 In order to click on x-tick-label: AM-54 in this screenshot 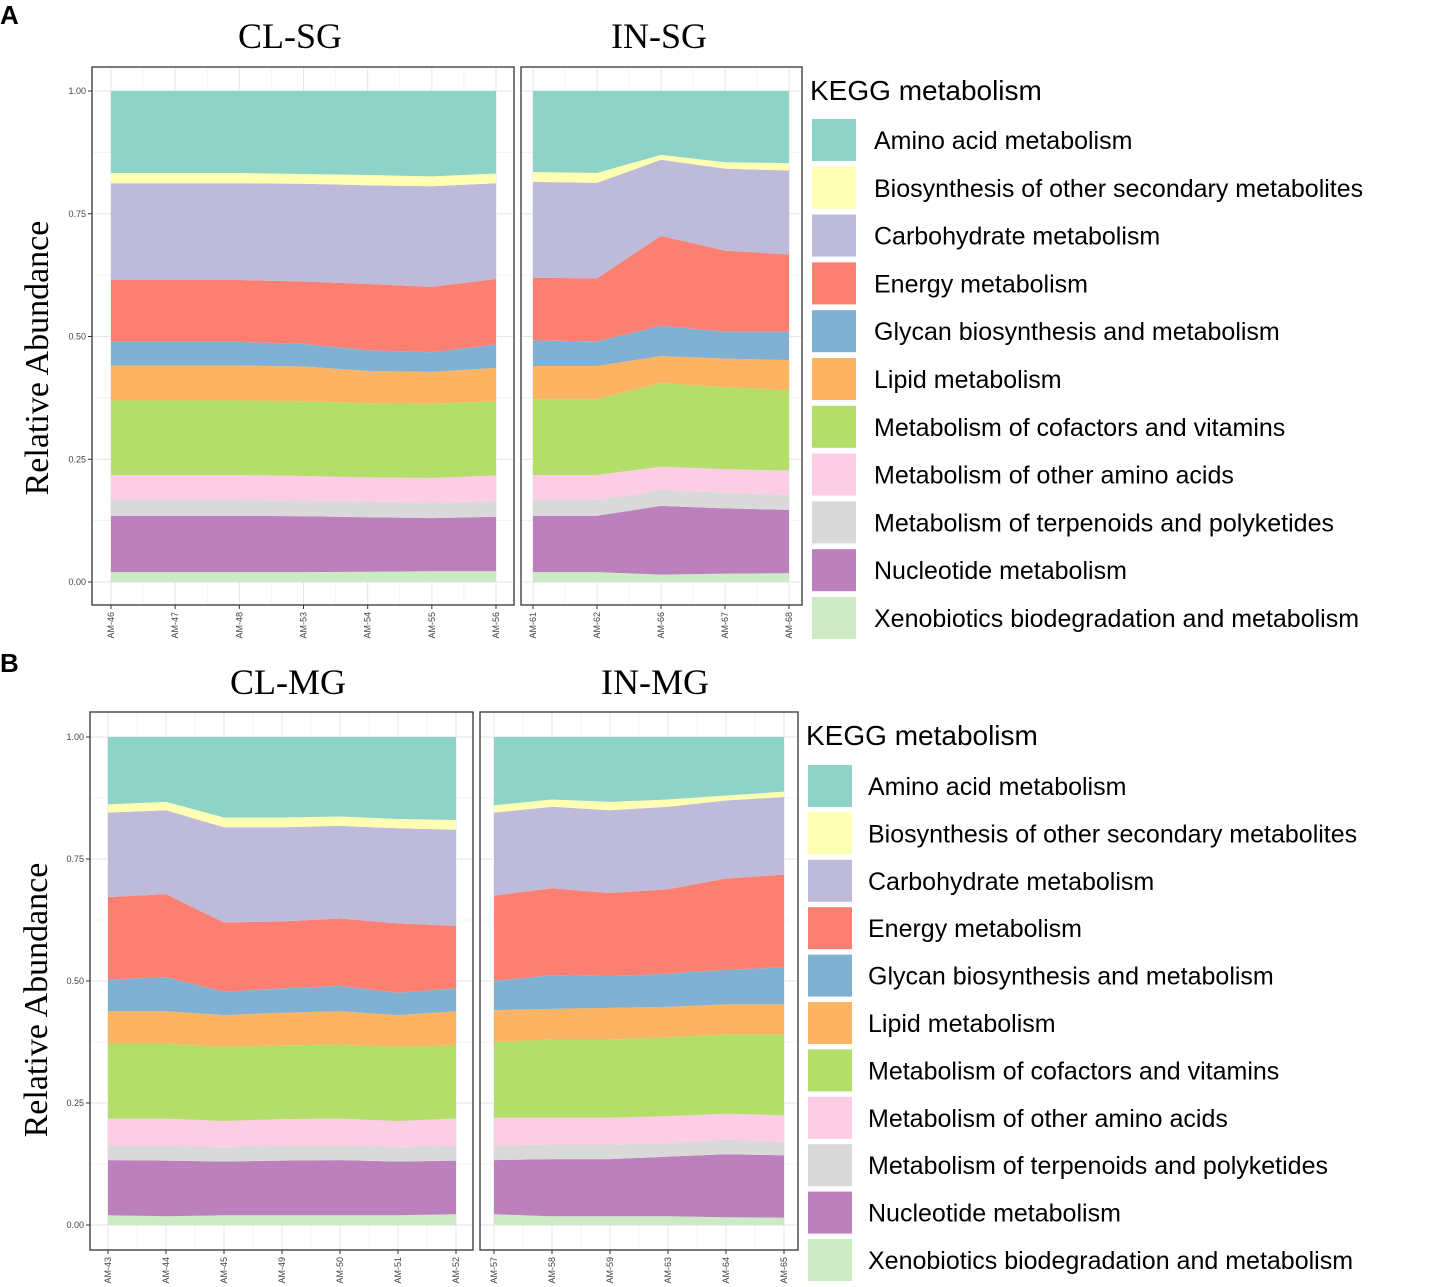, I will do `click(368, 625)`.